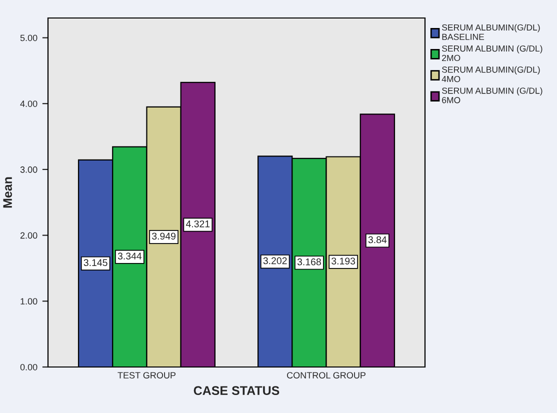 The image size is (557, 413). Describe the element at coordinates (29, 169) in the screenshot. I see `y-tick-label: 3.00` at that location.